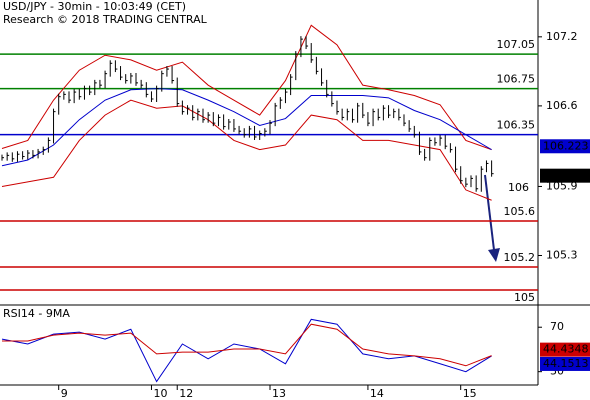 Image resolution: width=590 pixels, height=400 pixels. I want to click on x-tick-label: 12, so click(186, 393).